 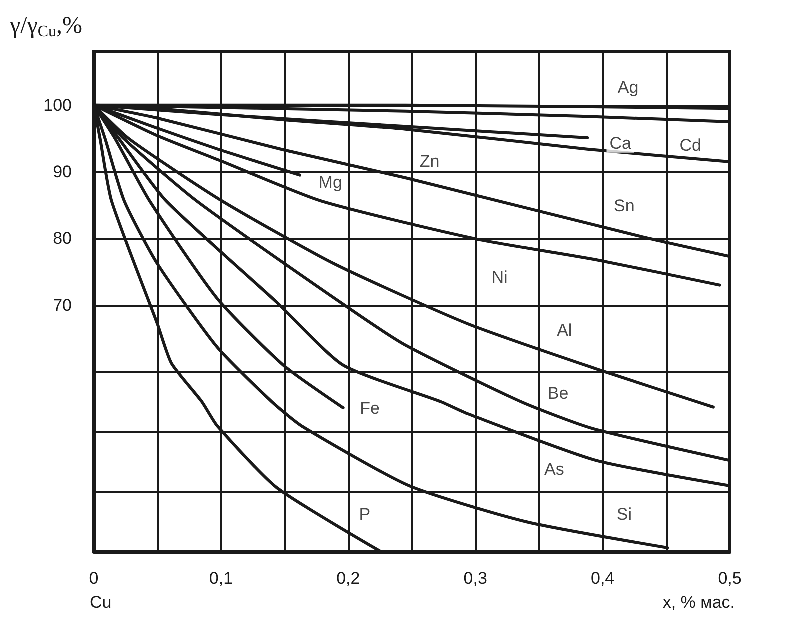 I want to click on text: Cu, so click(x=101, y=602).